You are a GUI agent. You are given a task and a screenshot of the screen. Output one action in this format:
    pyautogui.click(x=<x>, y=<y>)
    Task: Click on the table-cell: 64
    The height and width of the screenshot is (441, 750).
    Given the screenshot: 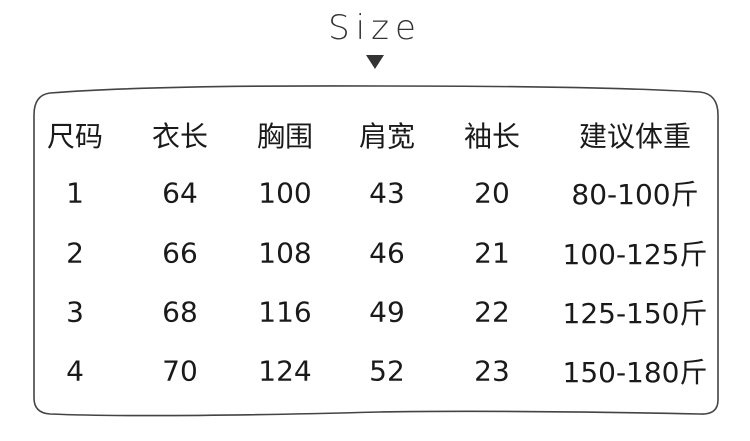 What is the action you would take?
    pyautogui.click(x=180, y=193)
    